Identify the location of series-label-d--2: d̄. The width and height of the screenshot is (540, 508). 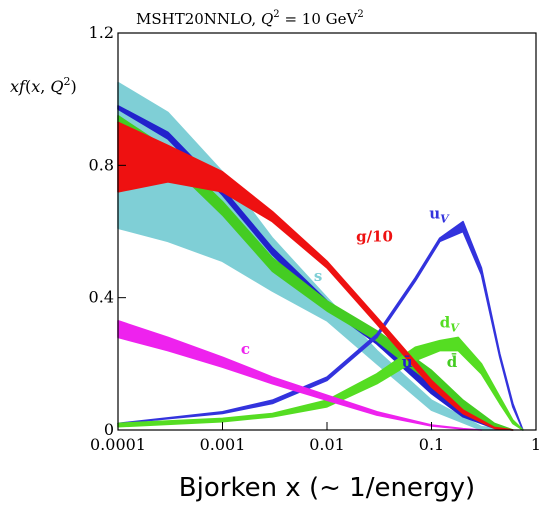
(452, 361).